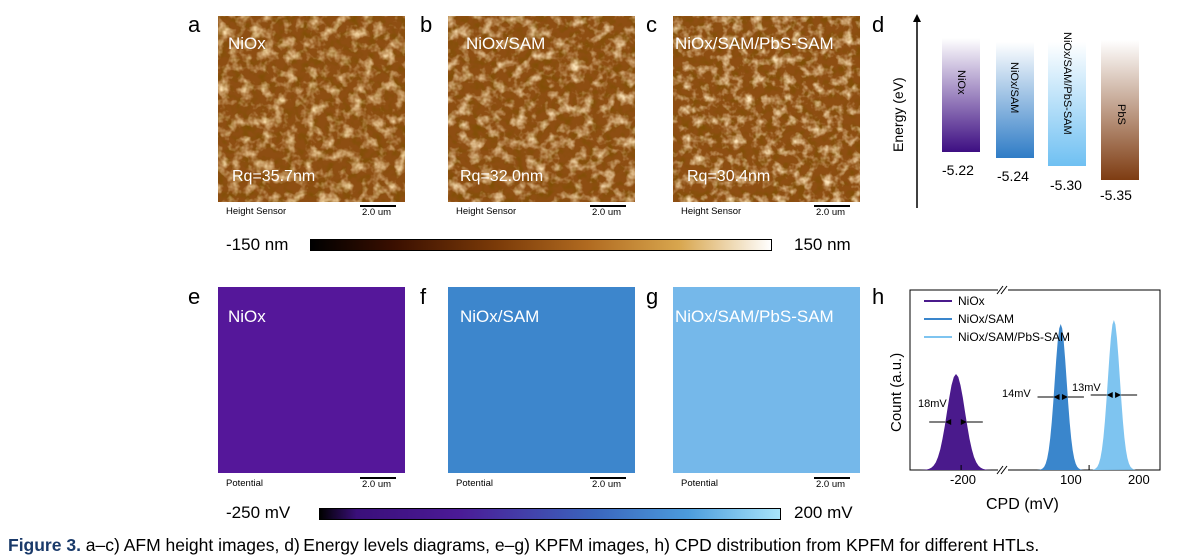 This screenshot has height=559, width=1185. I want to click on afm-texture-a, so click(311, 109).